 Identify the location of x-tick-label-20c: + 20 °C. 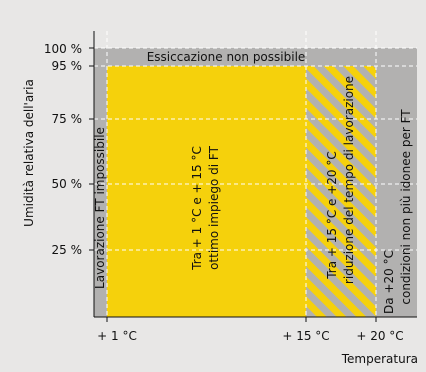
(379, 336).